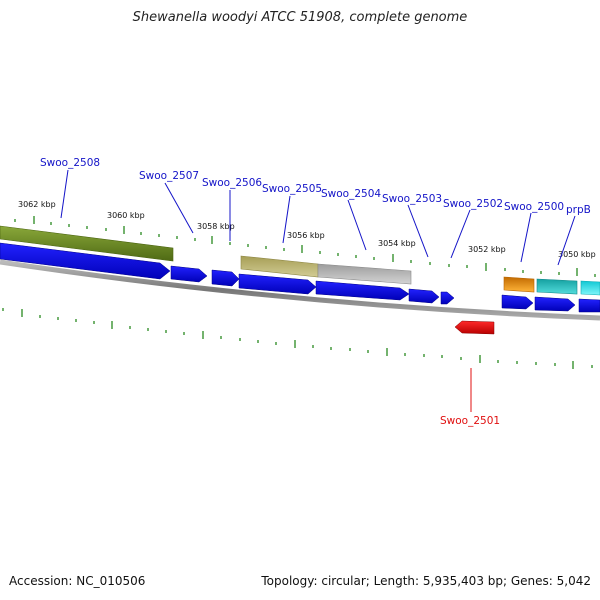 The height and width of the screenshot is (600, 600). I want to click on accession-text: Accession: NC_010506, so click(77, 581).